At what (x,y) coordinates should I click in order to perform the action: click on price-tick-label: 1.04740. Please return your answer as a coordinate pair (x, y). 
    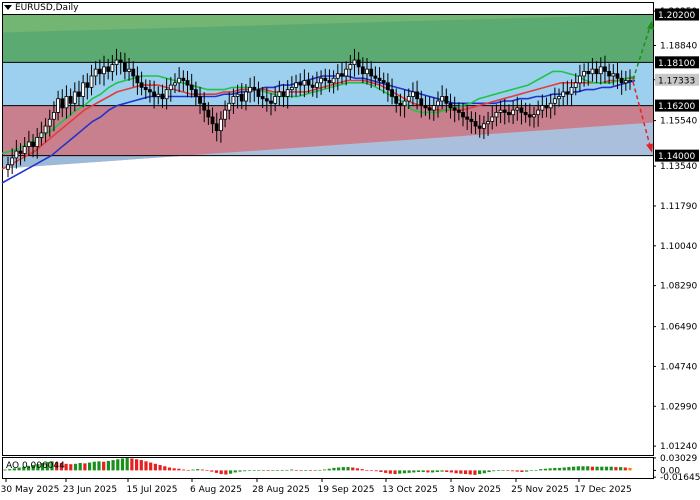
    Looking at the image, I should click on (678, 367).